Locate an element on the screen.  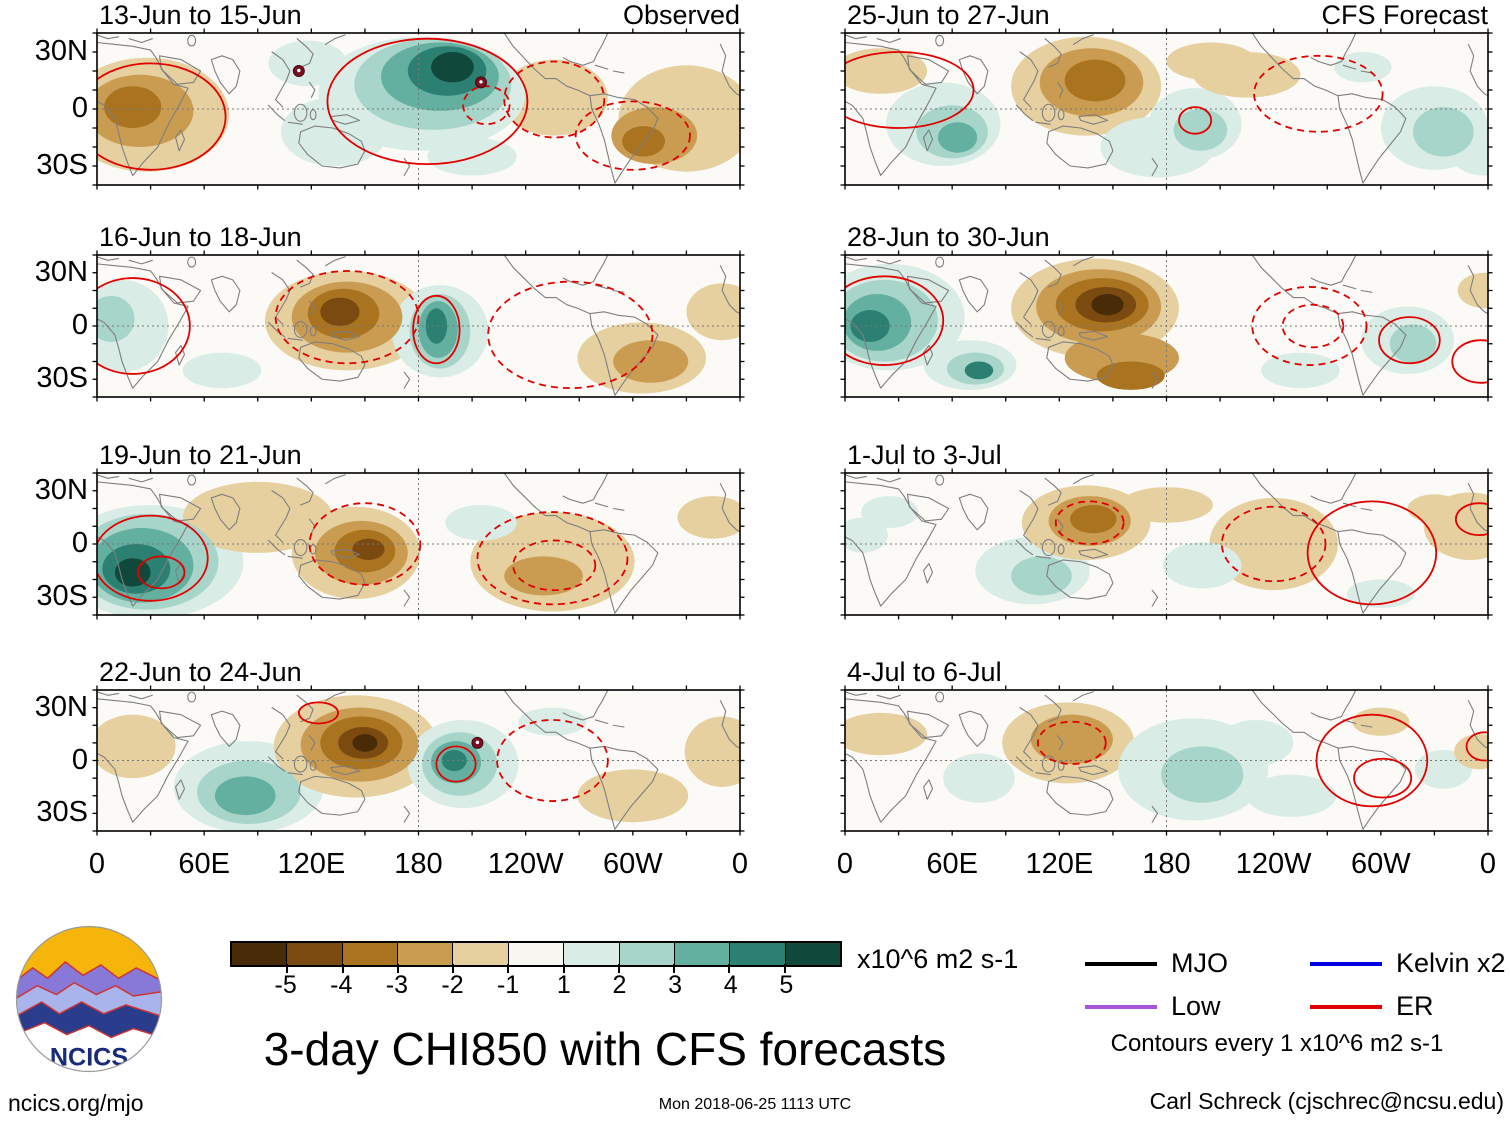
x-axis-left: 0 60E 120E 180 120W 60W 0 is located at coordinates (418, 867).